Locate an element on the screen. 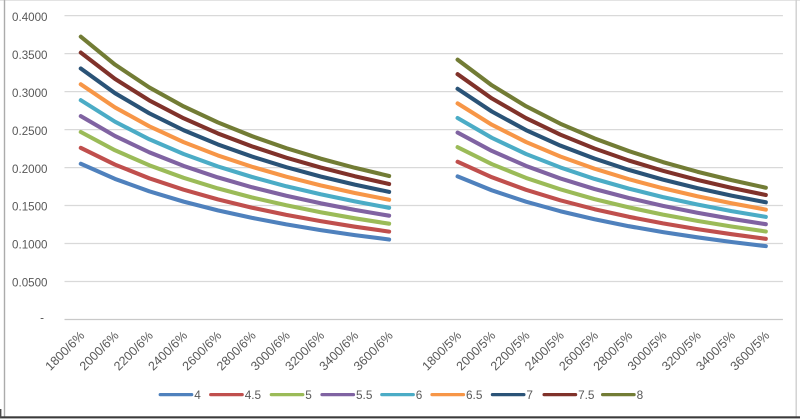  svg-text: 0.2000 is located at coordinates (29, 169).